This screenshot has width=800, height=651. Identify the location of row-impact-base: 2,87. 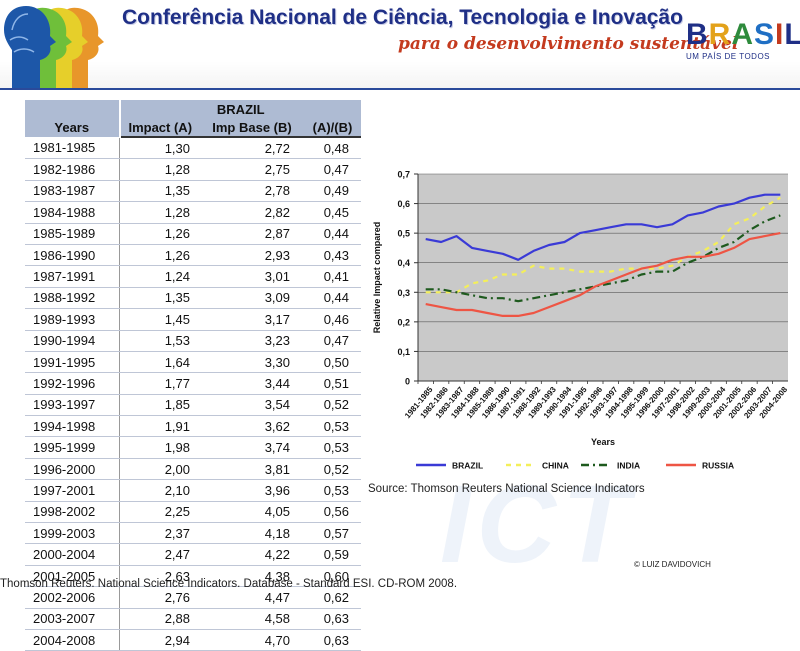
(252, 234).